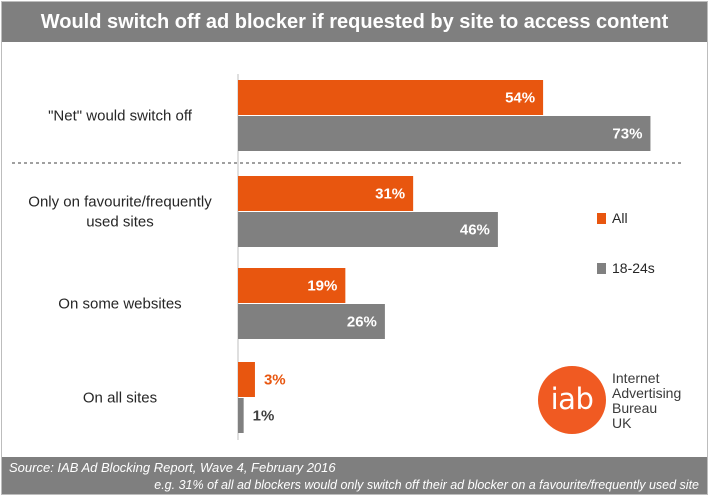 This screenshot has width=709, height=496. What do you see at coordinates (572, 400) in the screenshot?
I see `iab-logo-mark: iab` at bounding box center [572, 400].